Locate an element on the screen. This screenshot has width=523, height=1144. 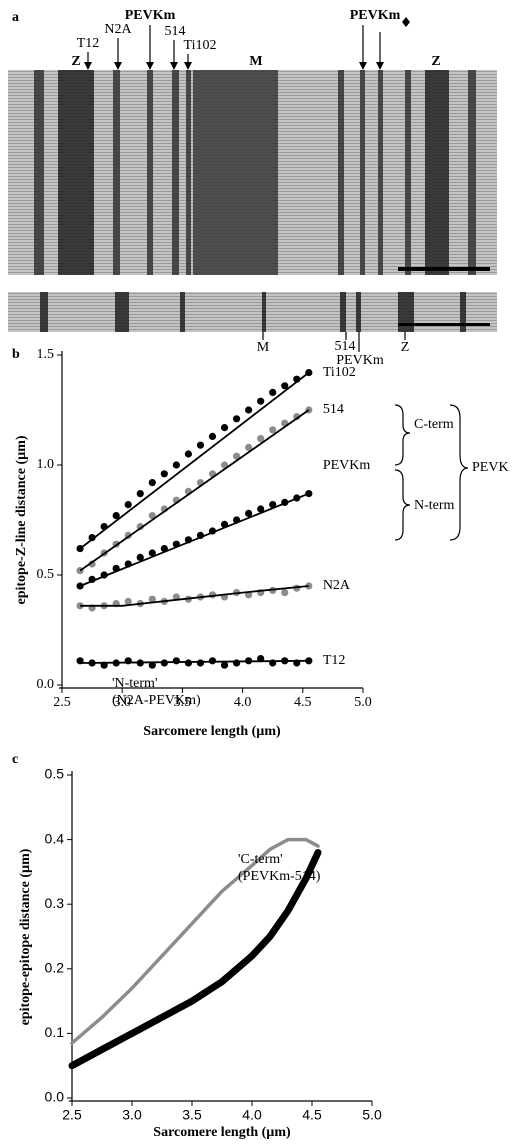
series-label: 'N-term' is located at coordinates (134, 683).